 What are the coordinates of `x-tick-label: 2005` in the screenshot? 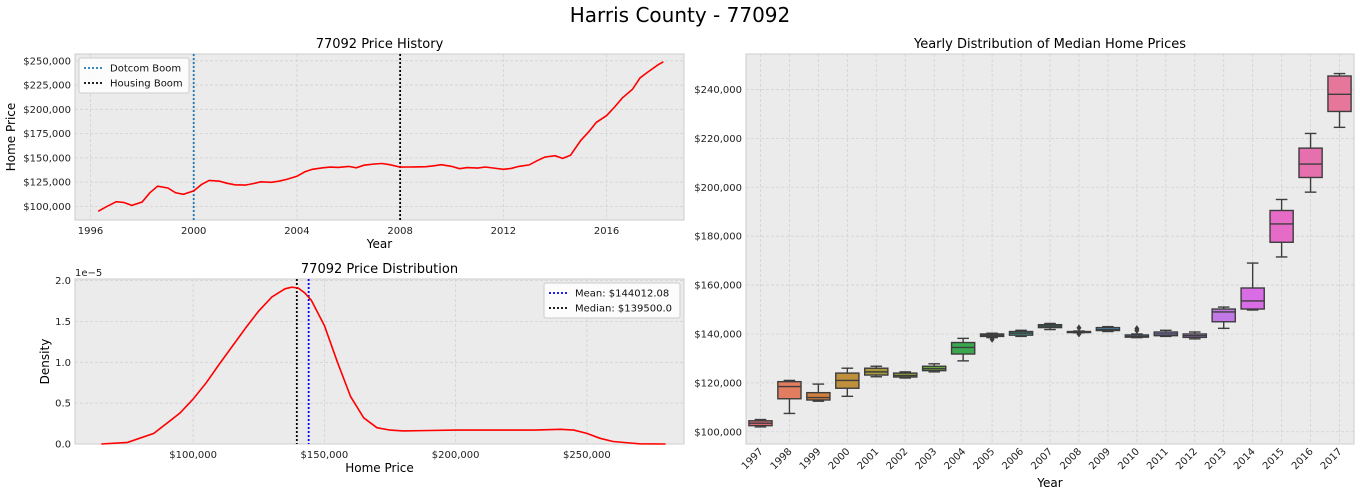 It's located at (984, 459).